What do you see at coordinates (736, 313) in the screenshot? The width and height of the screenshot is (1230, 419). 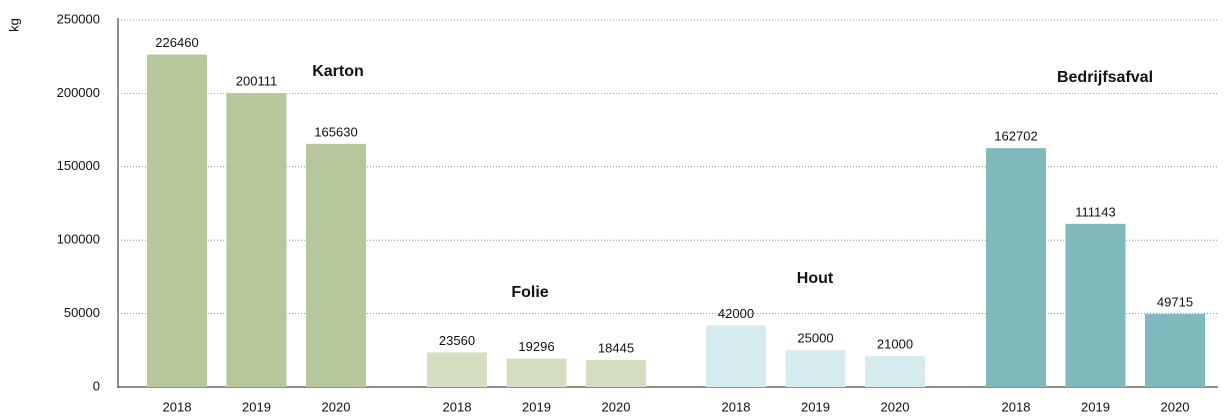 I see `value-label: 42000` at bounding box center [736, 313].